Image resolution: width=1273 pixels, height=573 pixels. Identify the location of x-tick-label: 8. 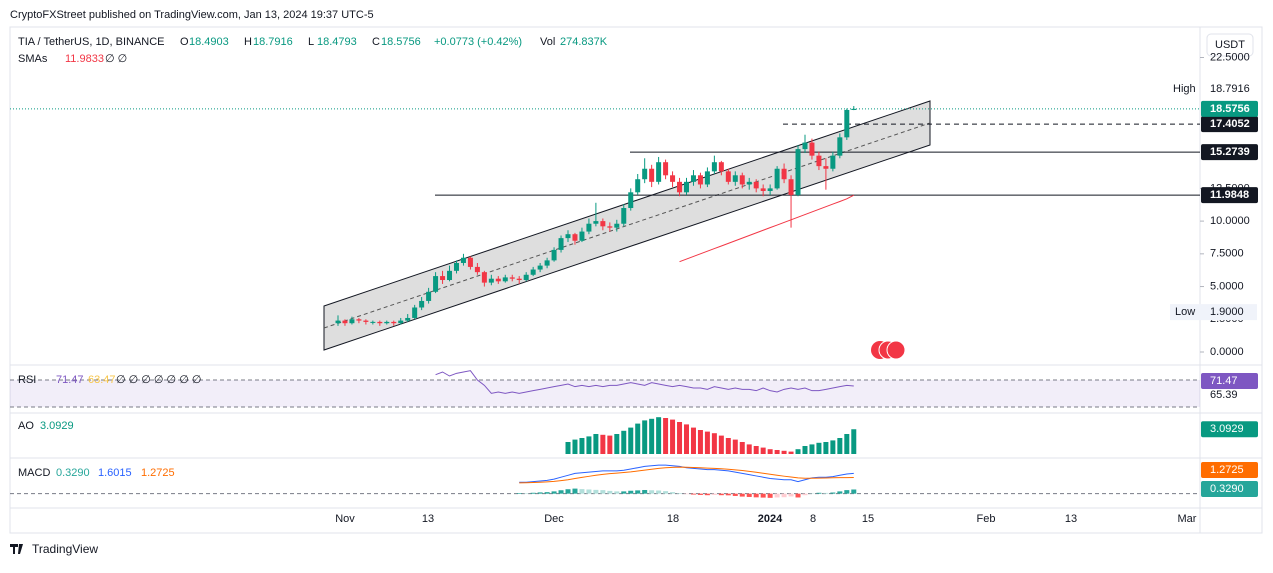
(813, 519).